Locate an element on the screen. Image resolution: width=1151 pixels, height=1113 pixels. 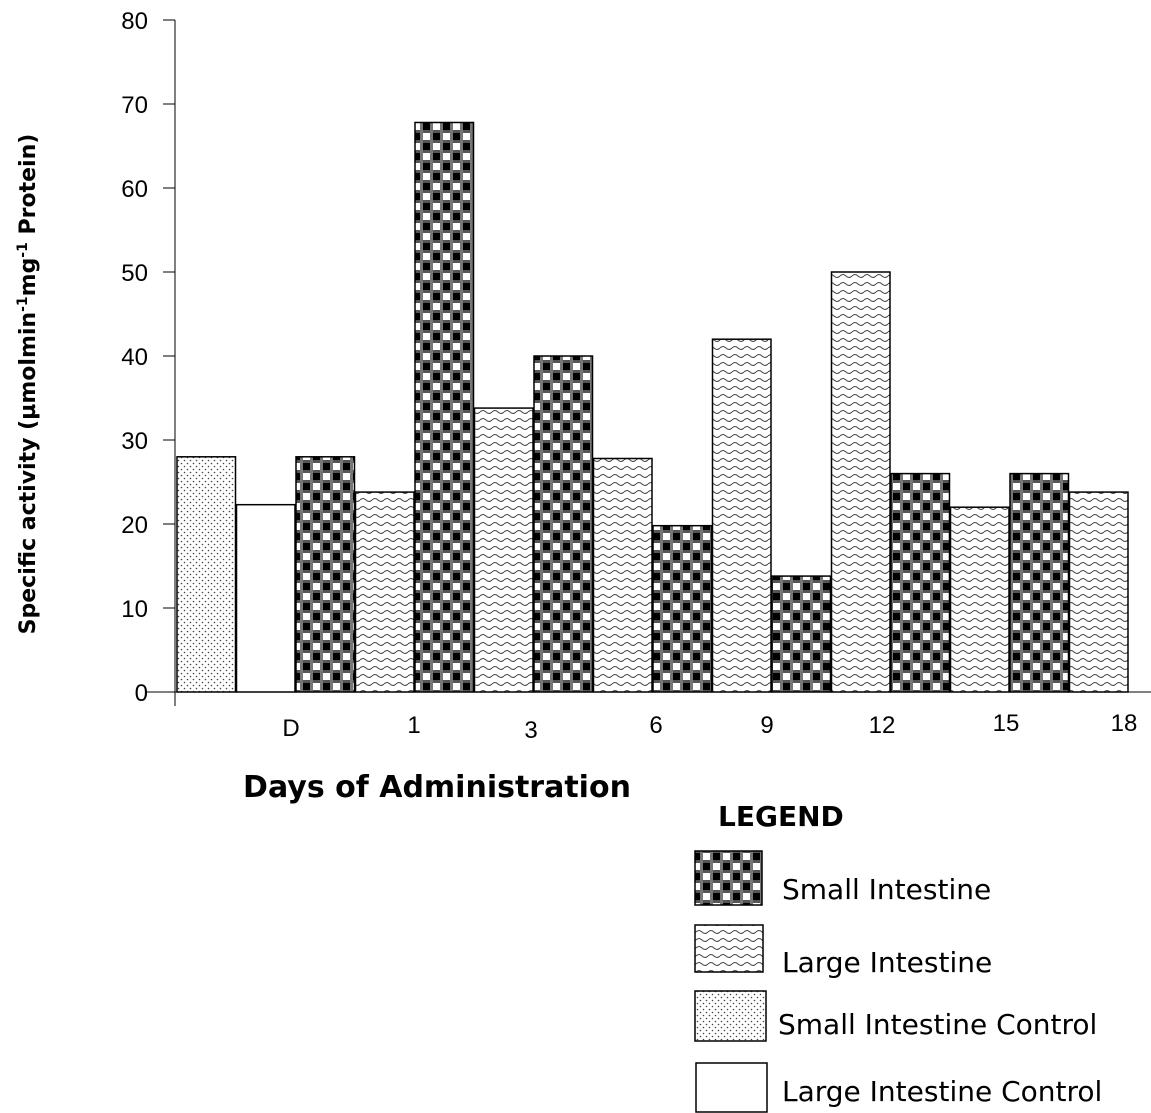
x-tick-label: 15 is located at coordinates (1006, 723).